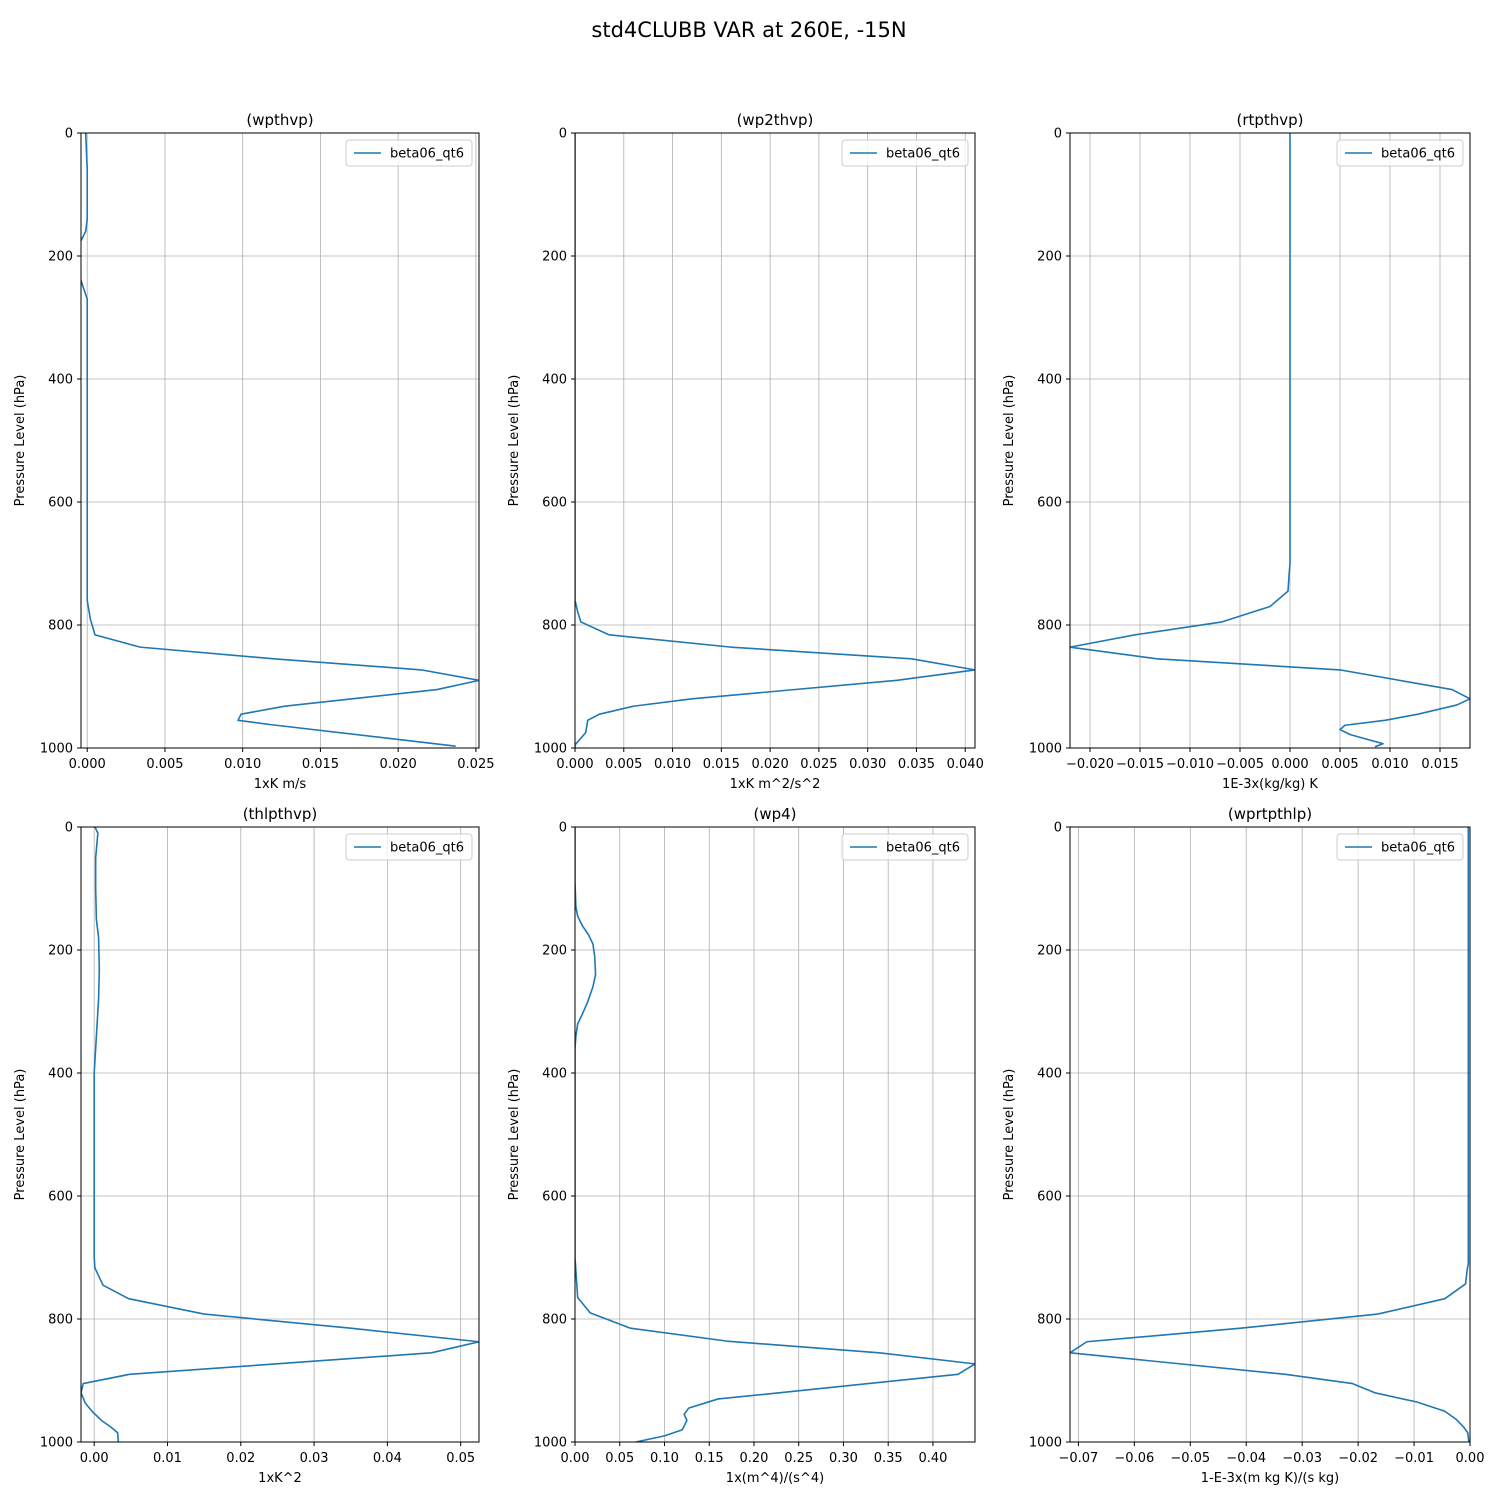 Image resolution: width=1500 pixels, height=1500 pixels. What do you see at coordinates (1389, 764) in the screenshot?
I see `panel-3-xtick-label-6: 0.010` at bounding box center [1389, 764].